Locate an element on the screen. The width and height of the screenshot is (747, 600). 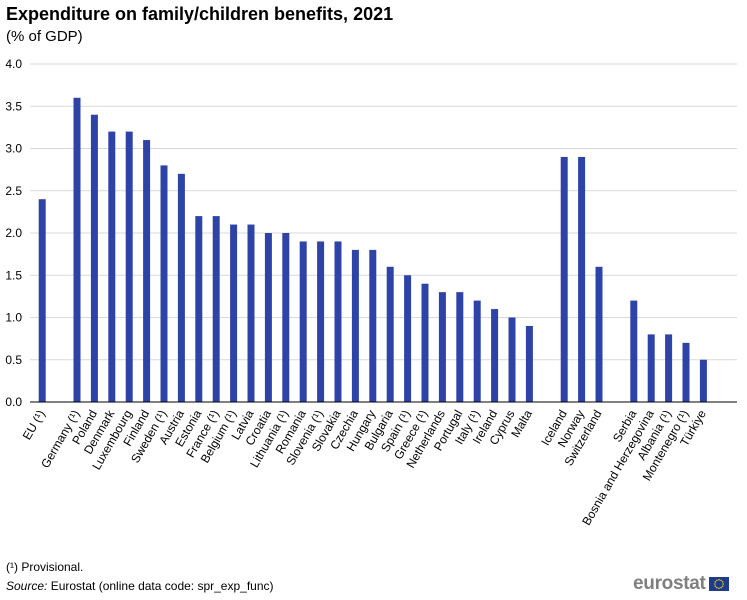
eurostat-logo: eurostat is located at coordinates (681, 584).